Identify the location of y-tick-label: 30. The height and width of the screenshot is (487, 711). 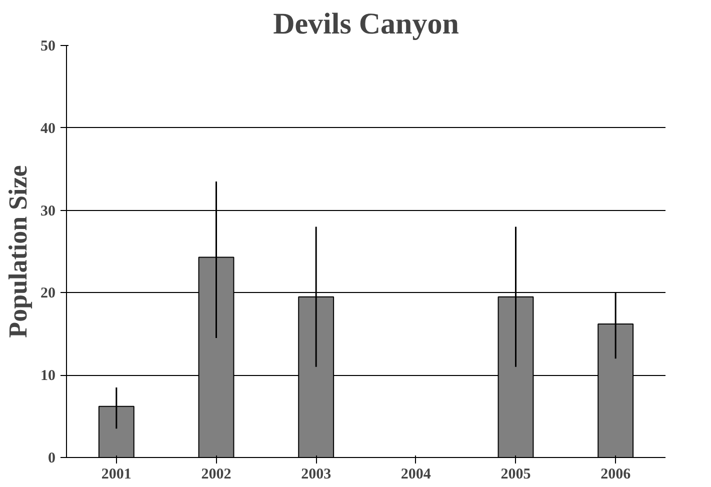
(48, 211).